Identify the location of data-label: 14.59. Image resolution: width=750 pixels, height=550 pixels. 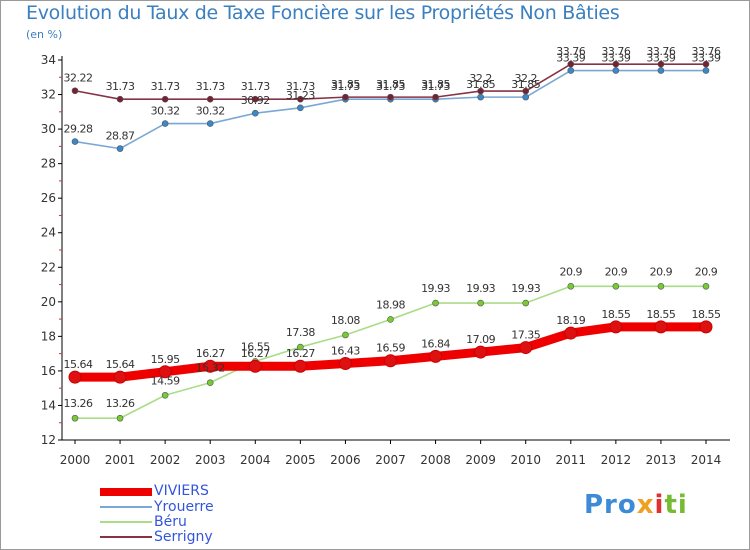
(165, 380).